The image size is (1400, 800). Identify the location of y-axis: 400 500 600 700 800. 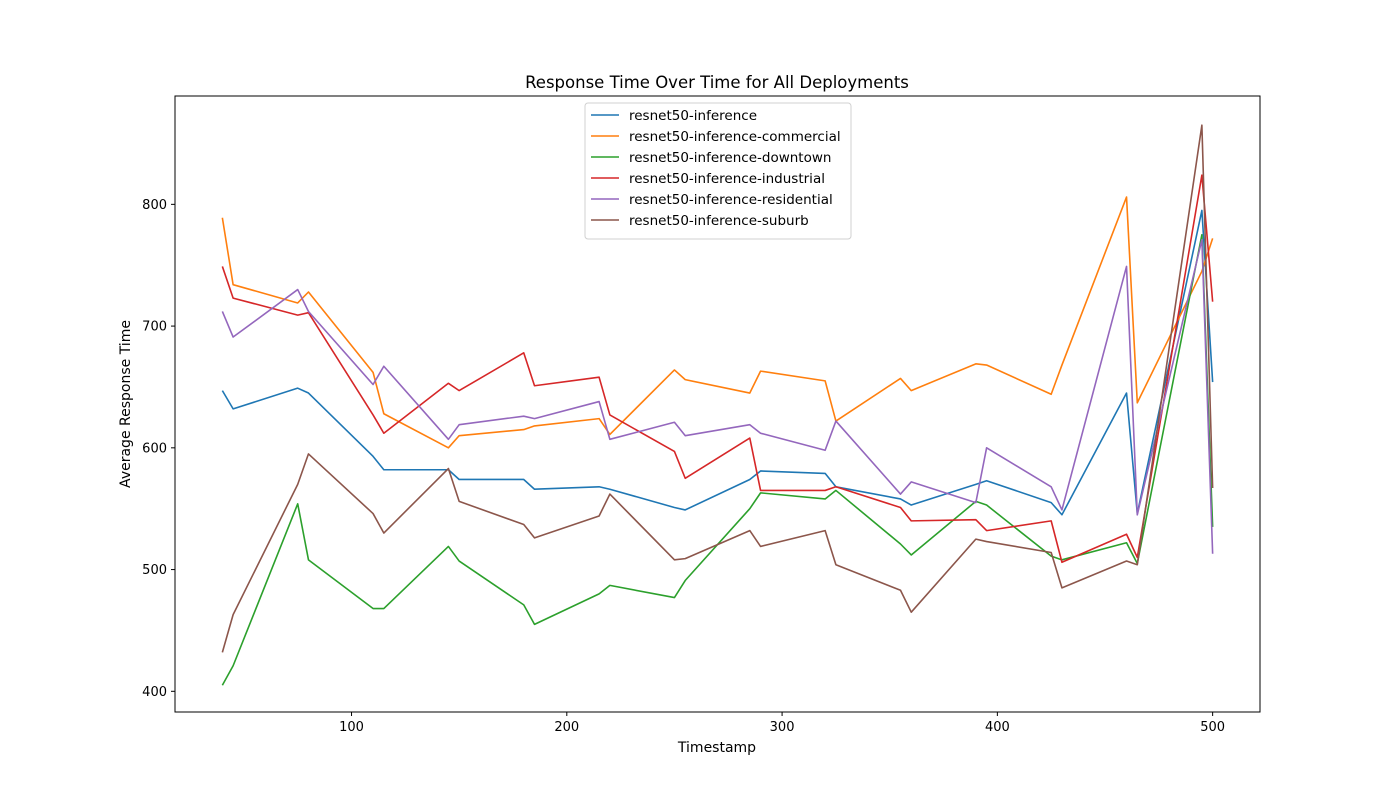
(158, 449).